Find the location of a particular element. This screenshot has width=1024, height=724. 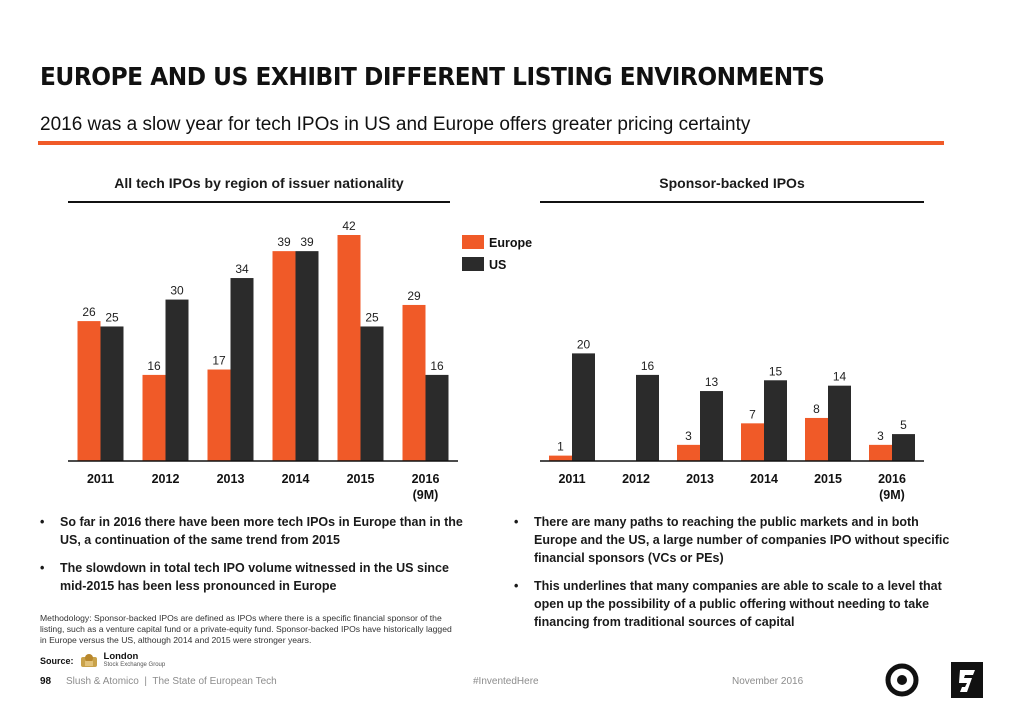

data-label: 17 is located at coordinates (219, 361).